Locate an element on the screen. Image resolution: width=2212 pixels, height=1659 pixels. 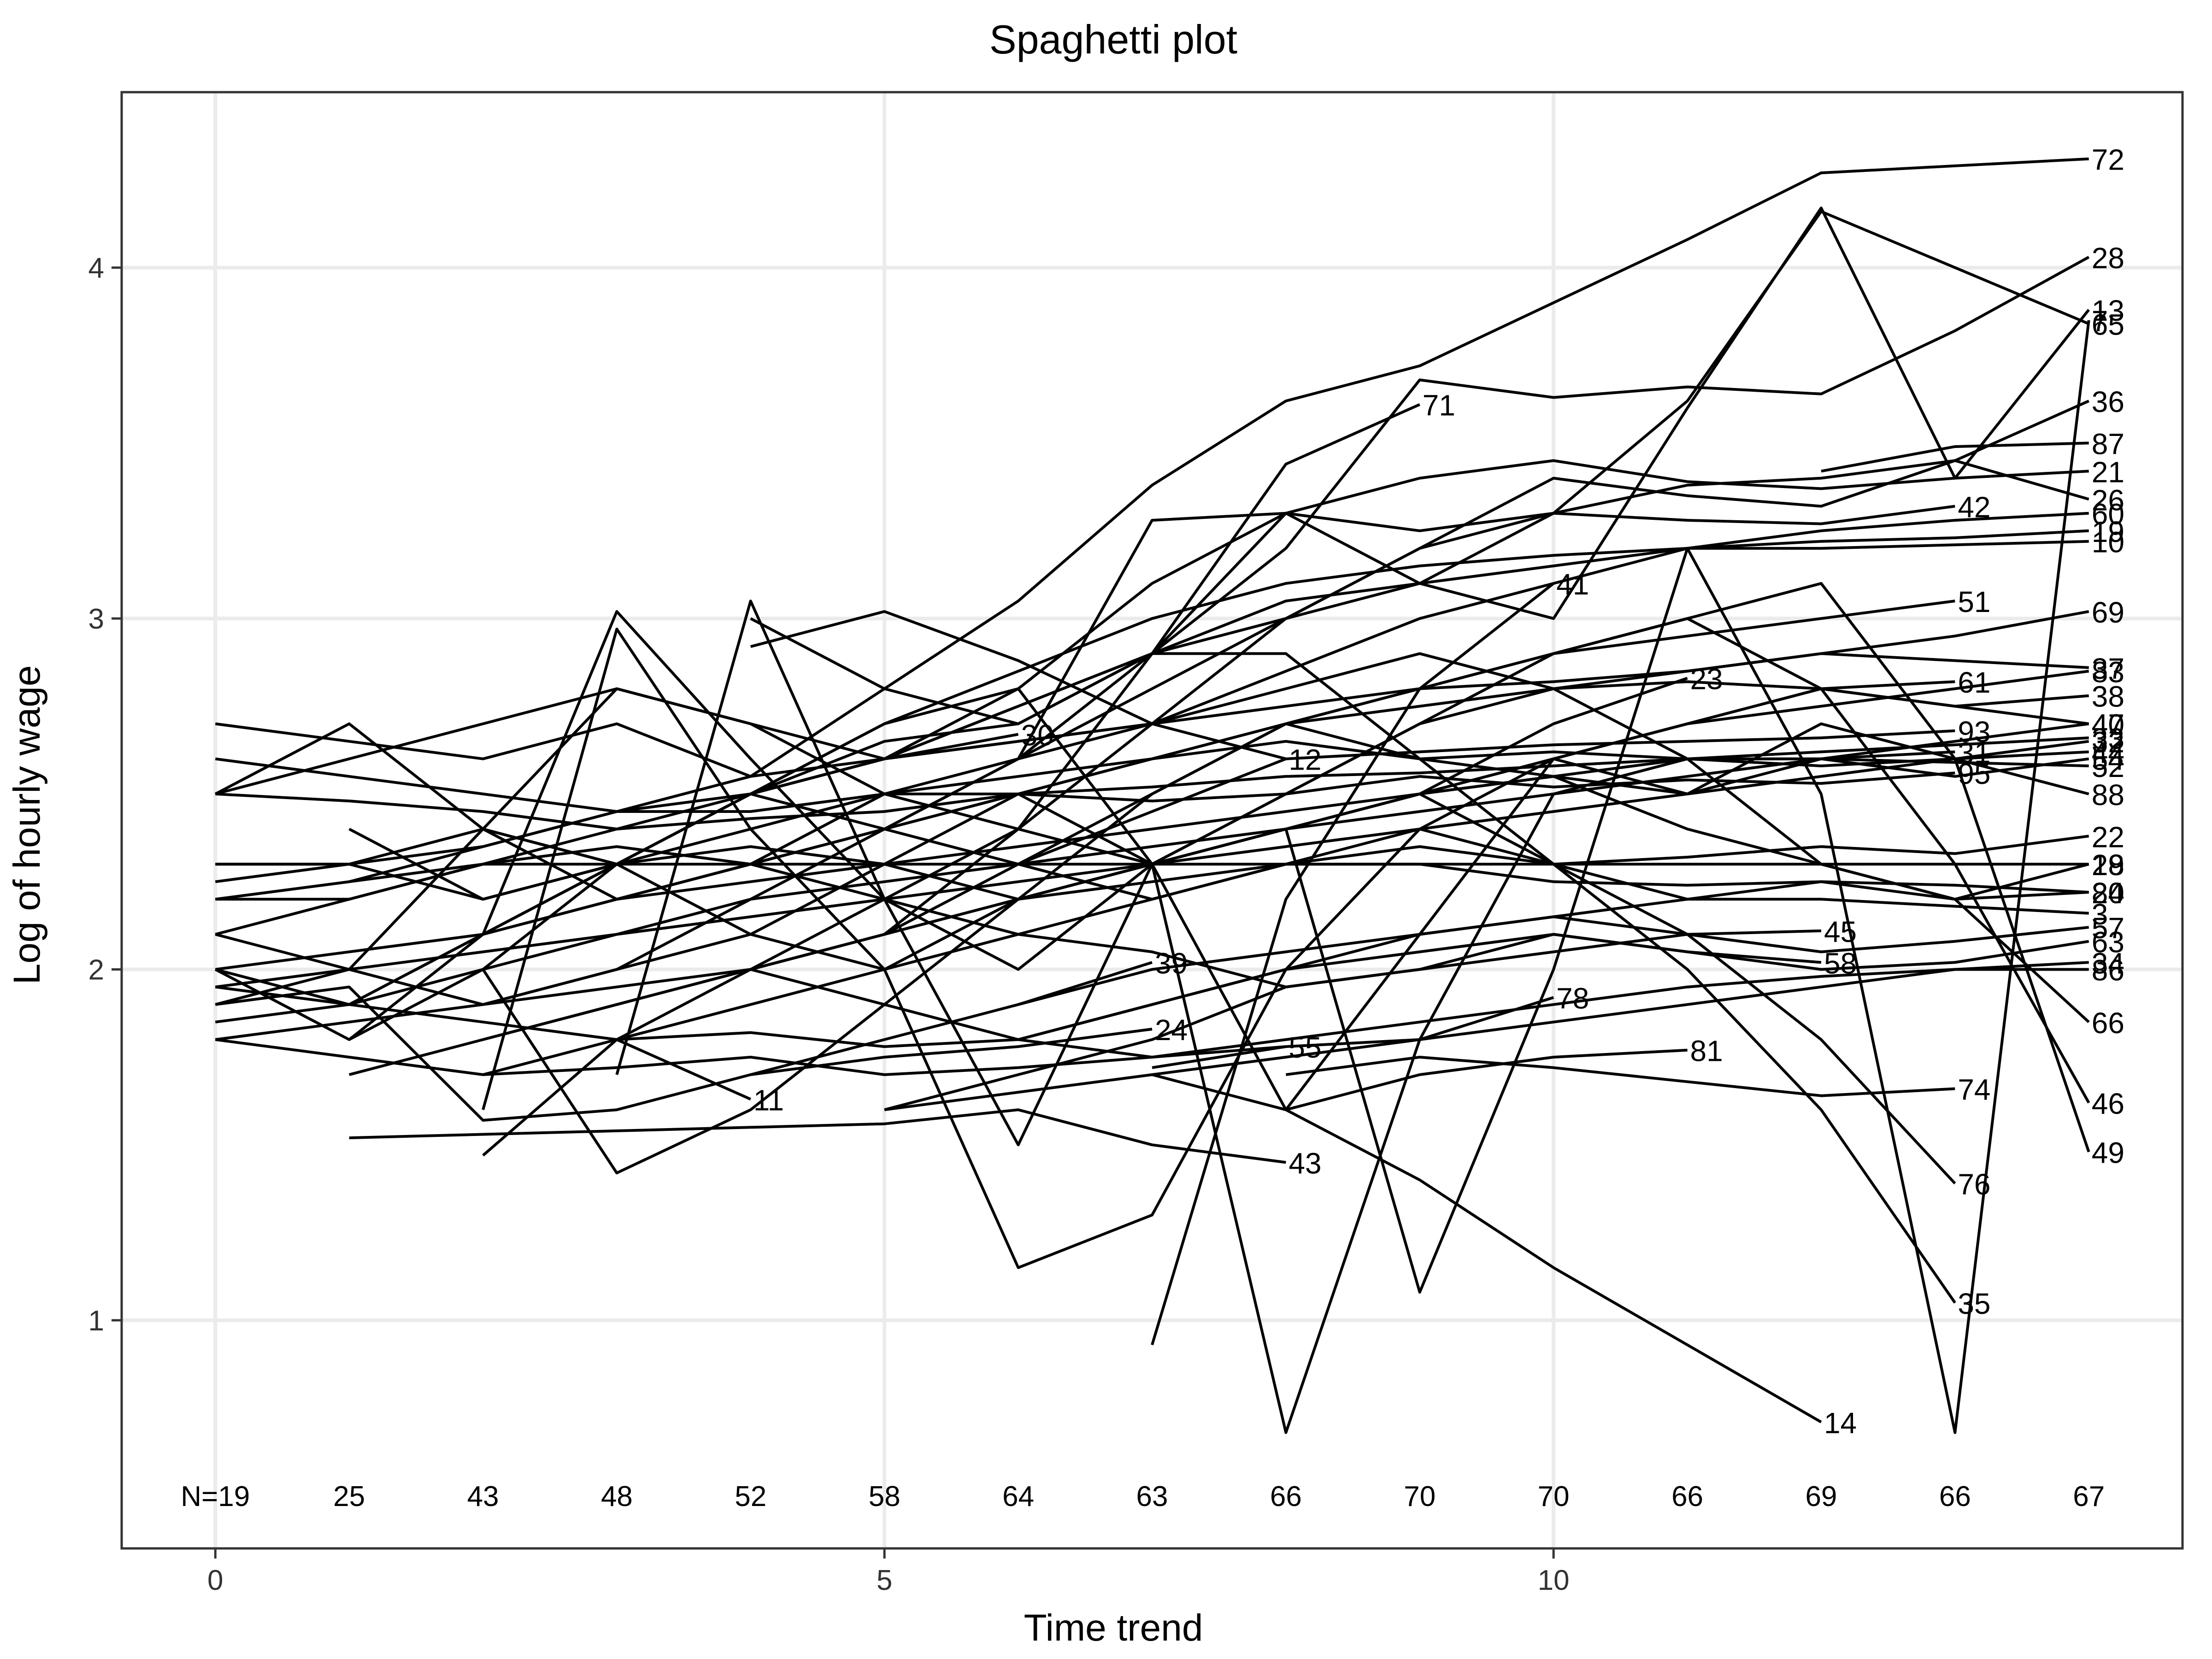
series-label-44: 44 is located at coordinates (2108, 753).